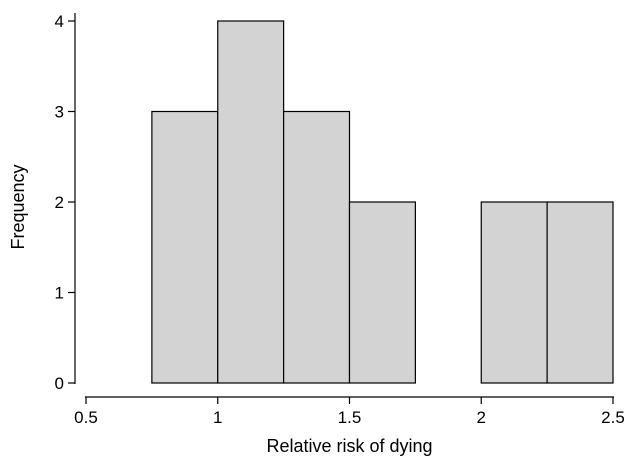 Image resolution: width=629 pixels, height=458 pixels. What do you see at coordinates (59, 112) in the screenshot?
I see `y-tick-label-3: 3` at bounding box center [59, 112].